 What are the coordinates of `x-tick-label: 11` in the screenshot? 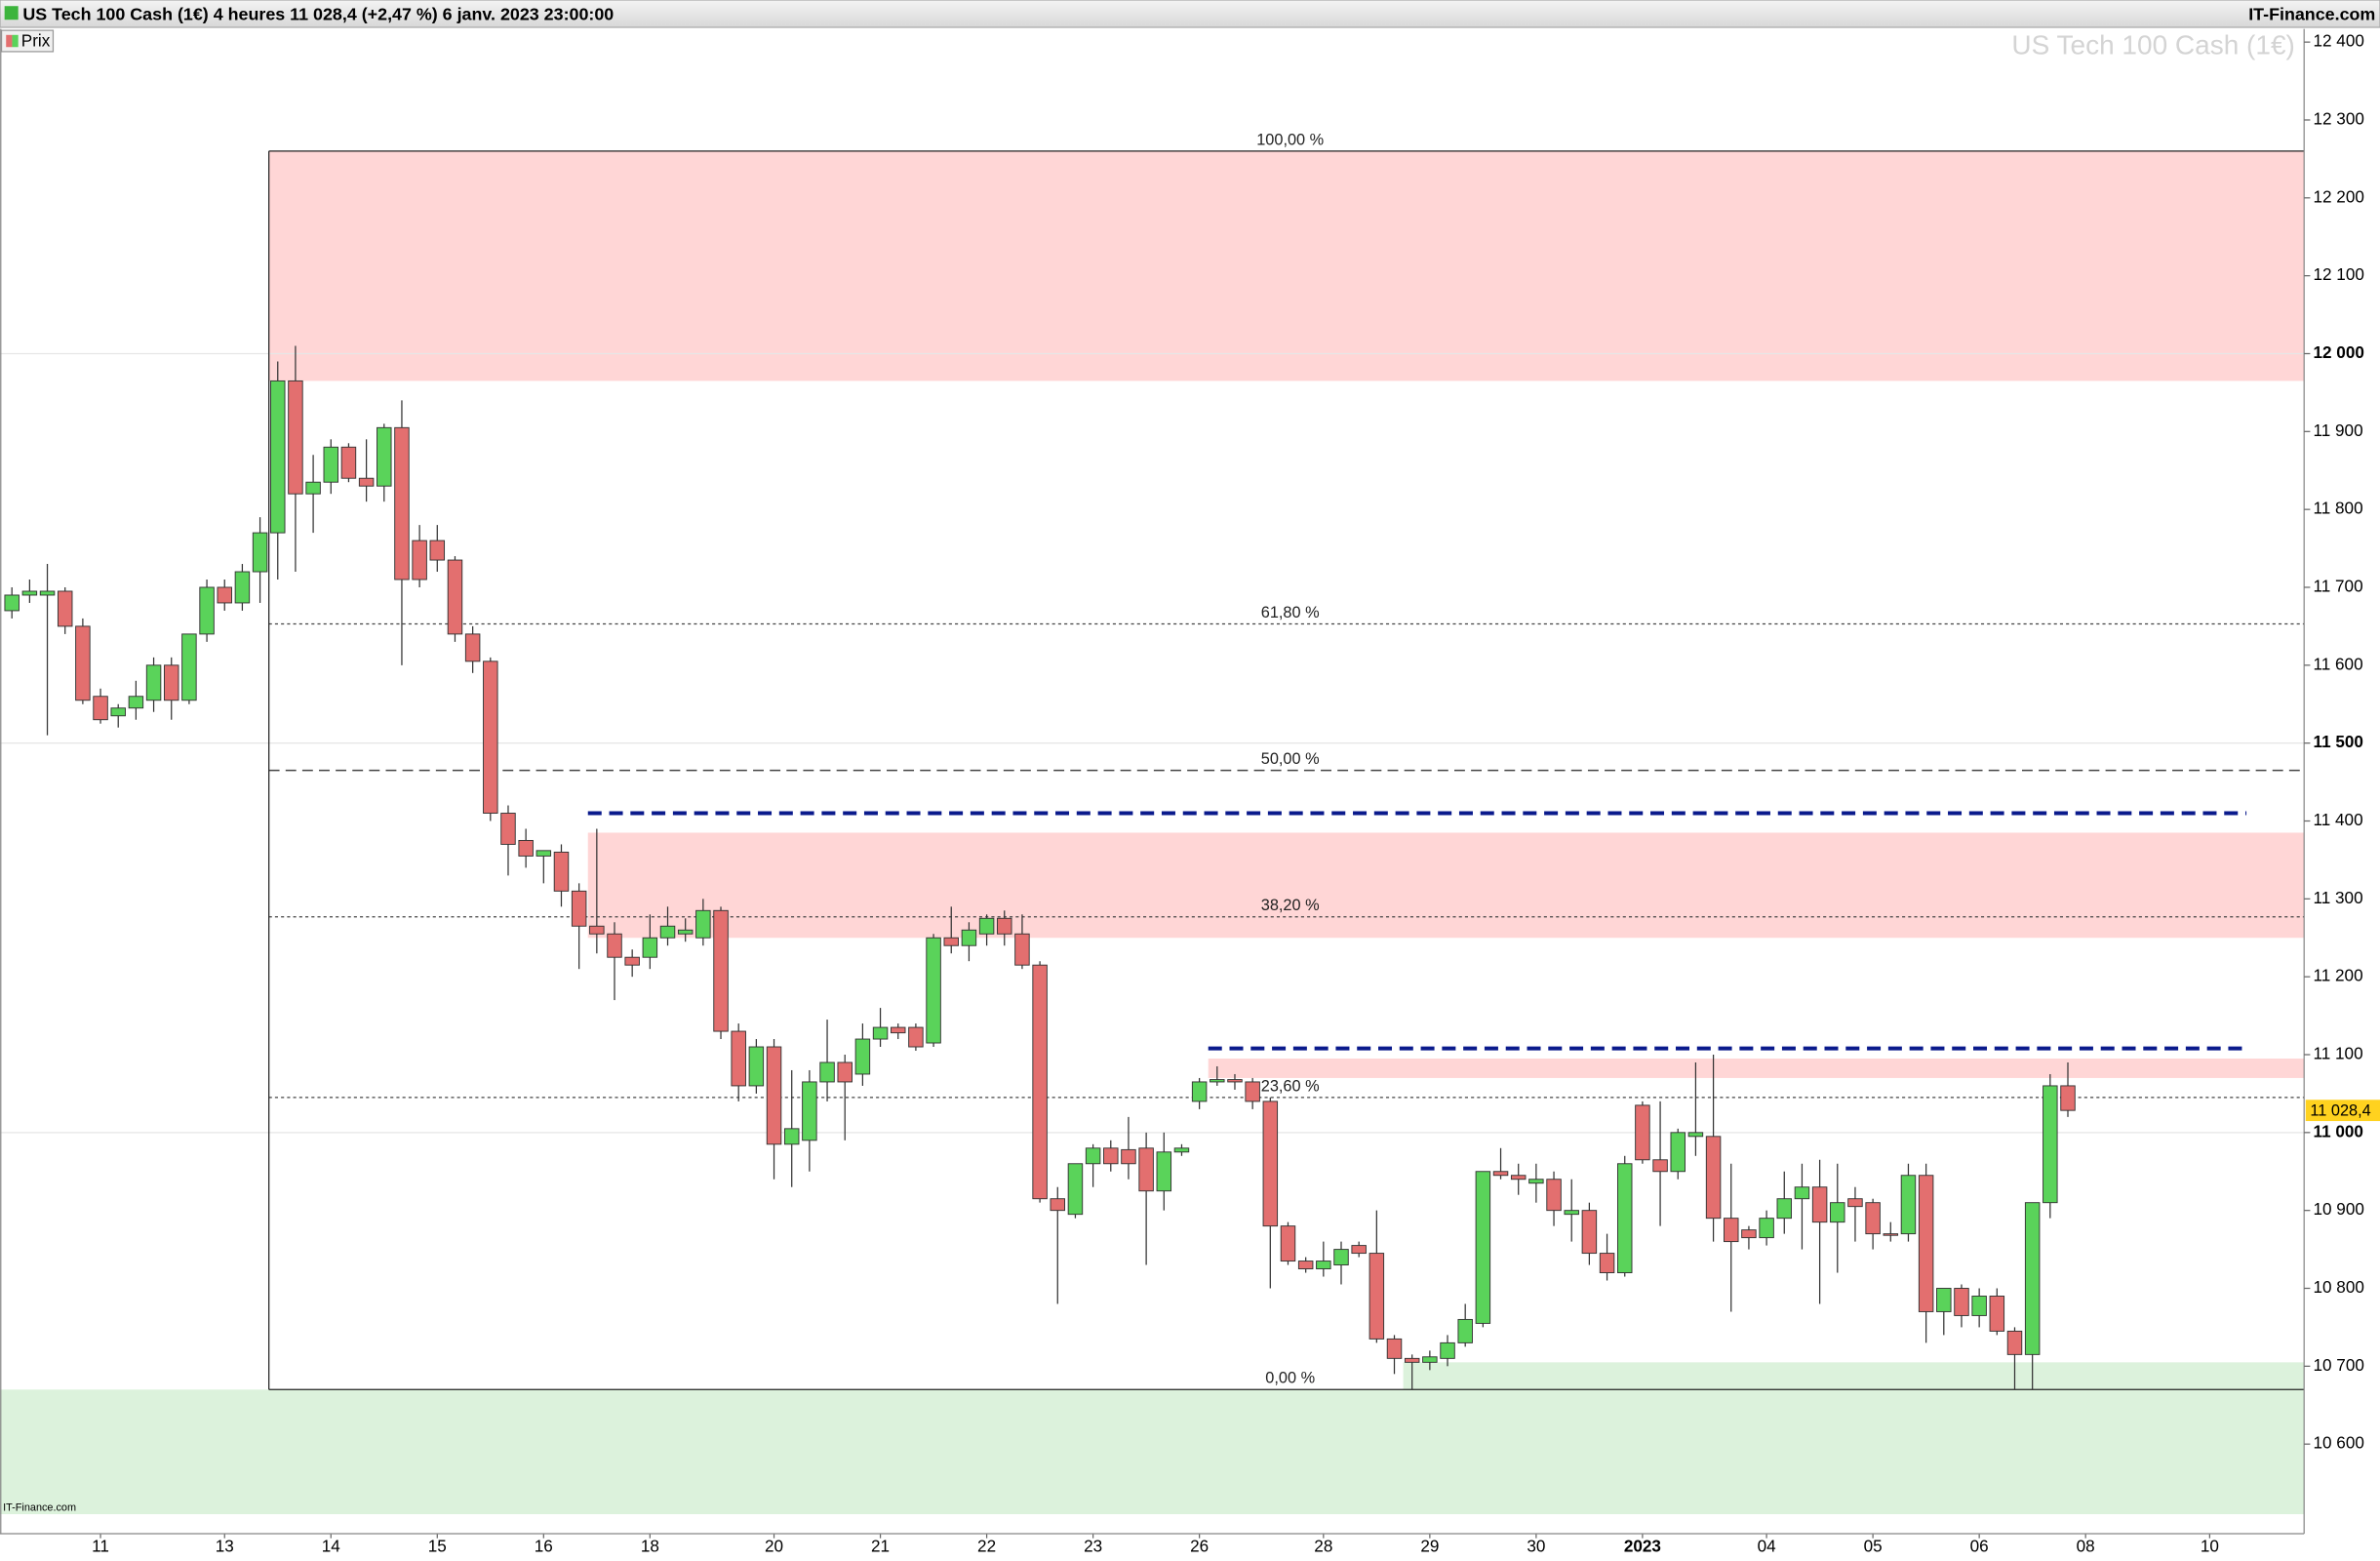 It's located at (100, 1547).